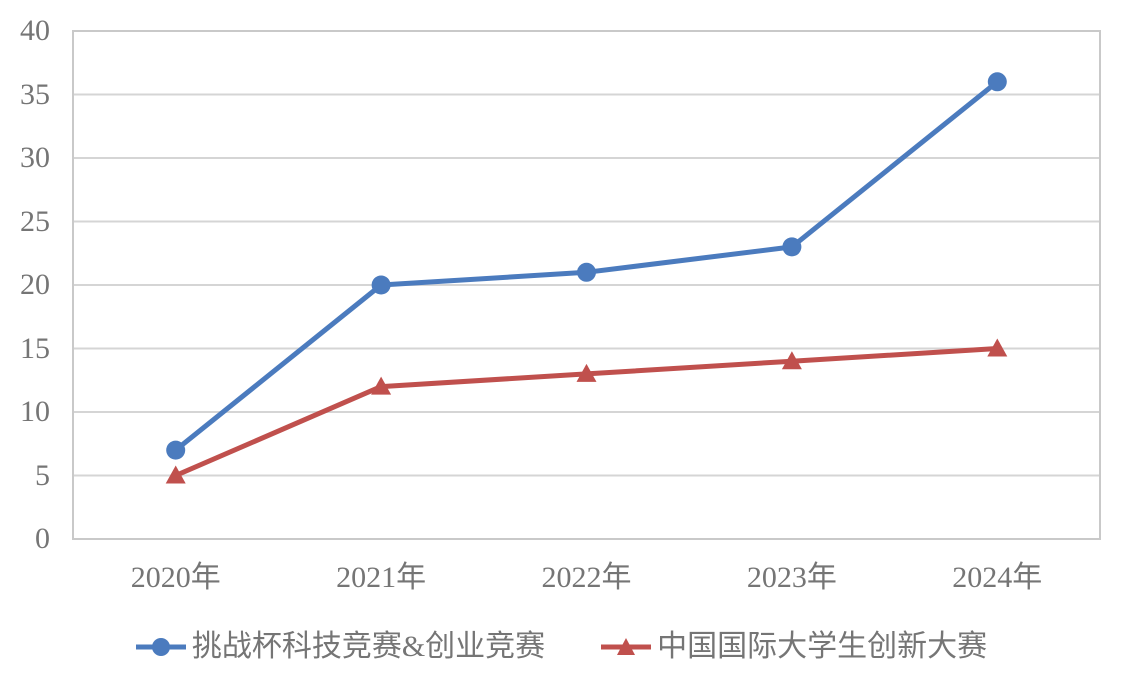  Describe the element at coordinates (35, 284) in the screenshot. I see `y-tick-label: 20` at that location.